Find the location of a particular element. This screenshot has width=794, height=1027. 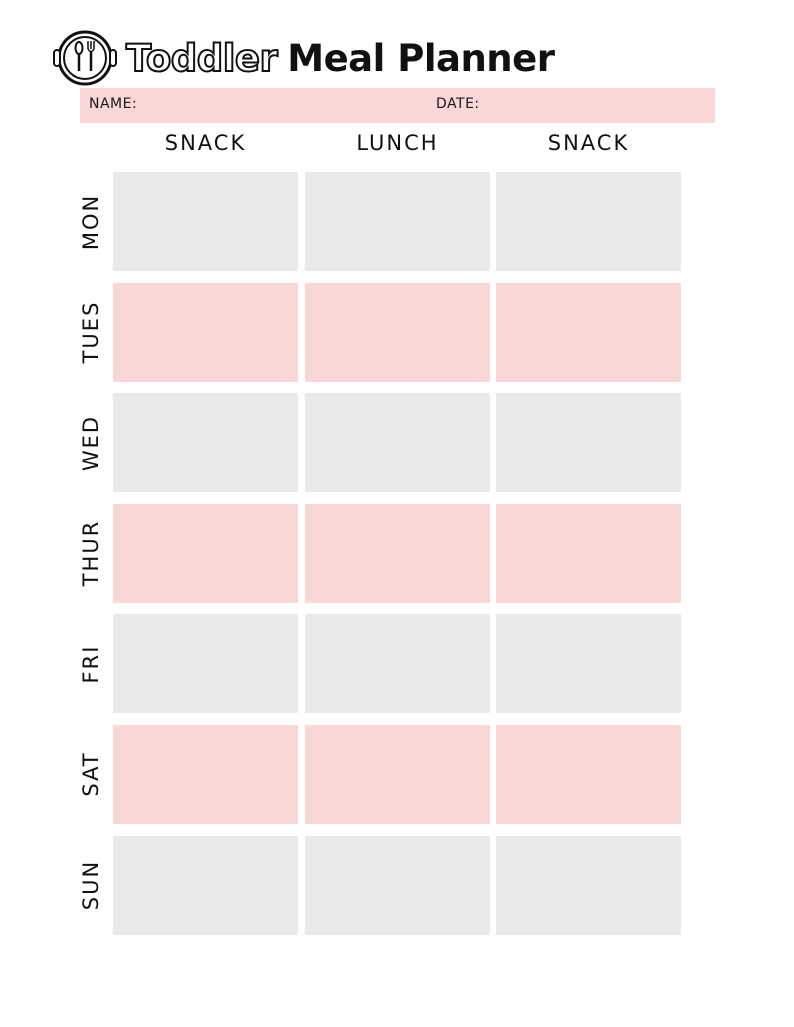

meal-cell-wed-lunch is located at coordinates (397, 442).